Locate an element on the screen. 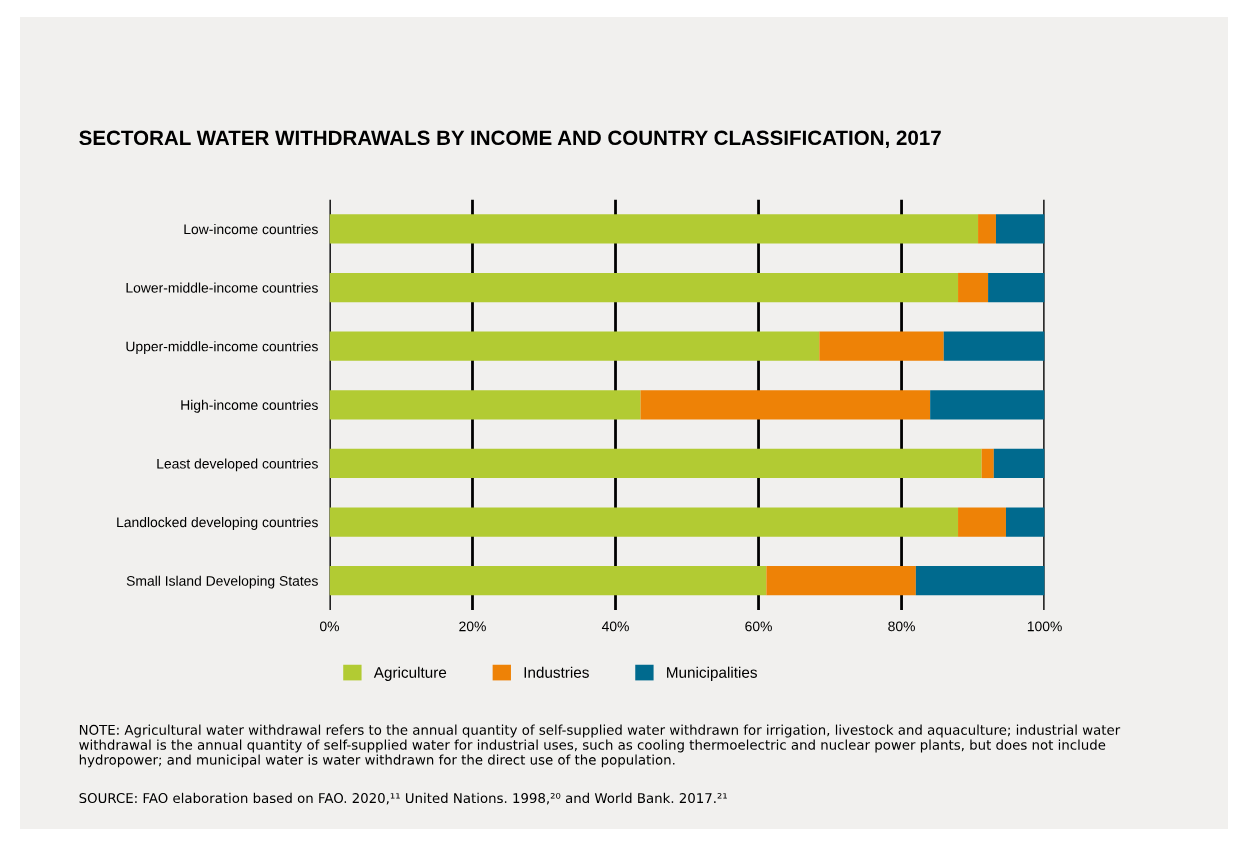 This screenshot has height=846, width=1248. chart-title: SECTORAL WATER WITHDRAWALS BY INCOME AND COUNTRY CLASSIFICATION, 2017 is located at coordinates (510, 139).